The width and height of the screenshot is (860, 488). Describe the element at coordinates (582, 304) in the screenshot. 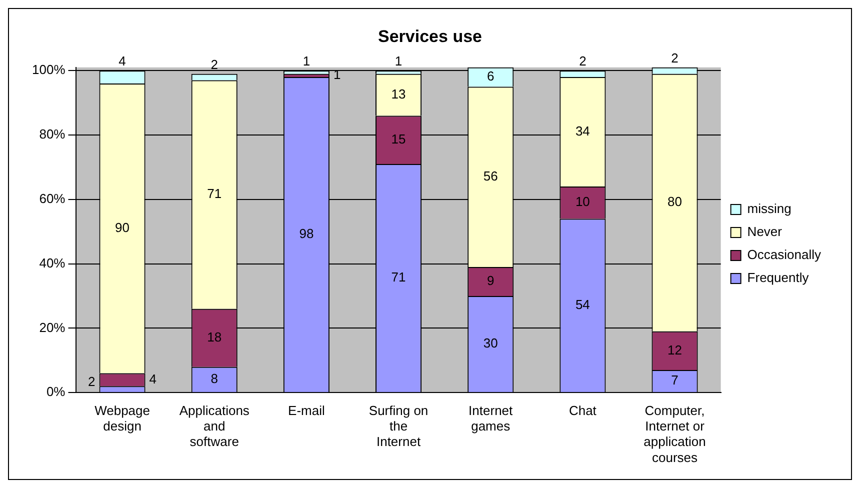

I see `data-label: 54` at that location.